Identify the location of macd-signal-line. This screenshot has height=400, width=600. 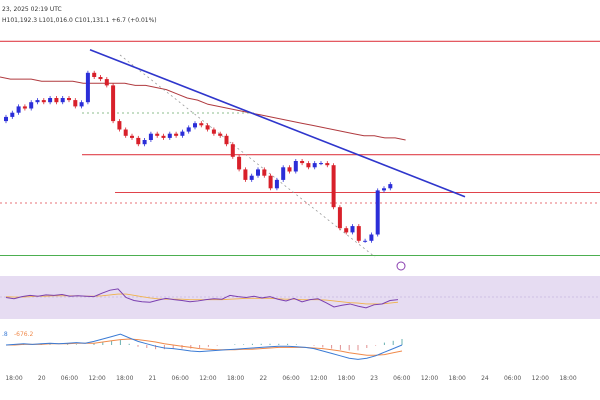
(204, 347).